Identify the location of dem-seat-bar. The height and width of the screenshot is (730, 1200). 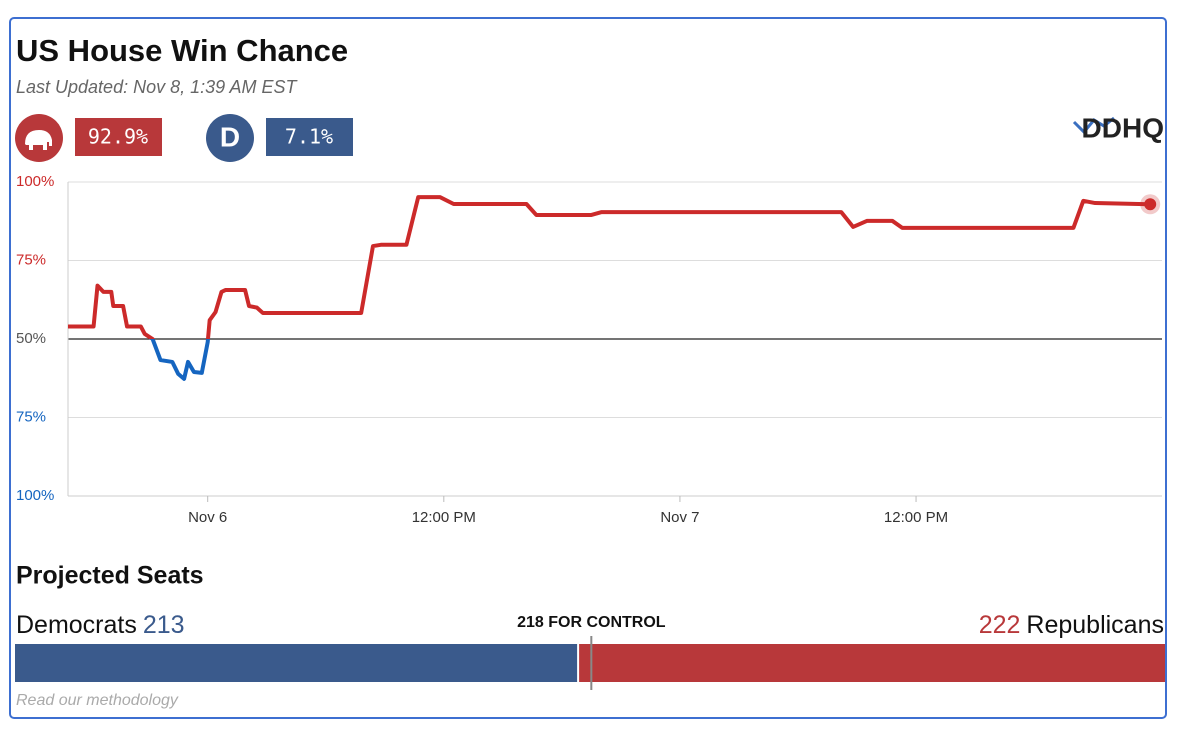
(297, 663).